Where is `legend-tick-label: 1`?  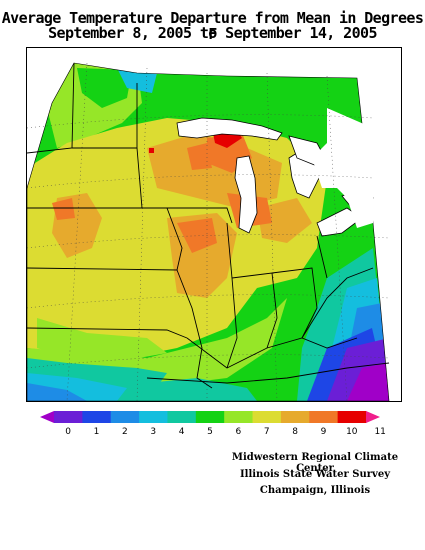
legend-tick-label: 1 is located at coordinates (96, 432).